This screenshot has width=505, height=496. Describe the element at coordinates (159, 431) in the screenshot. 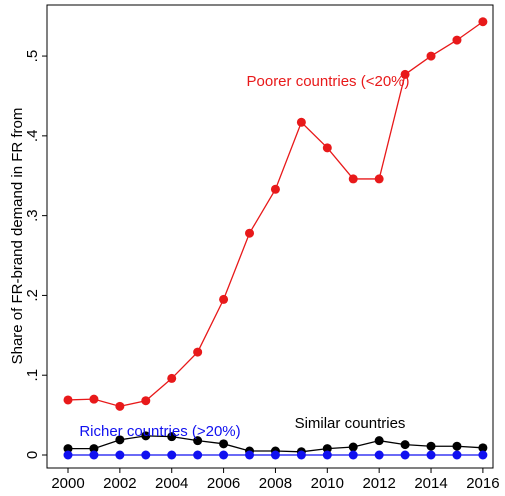

I see `series-label: Richer countries (>20%)` at that location.